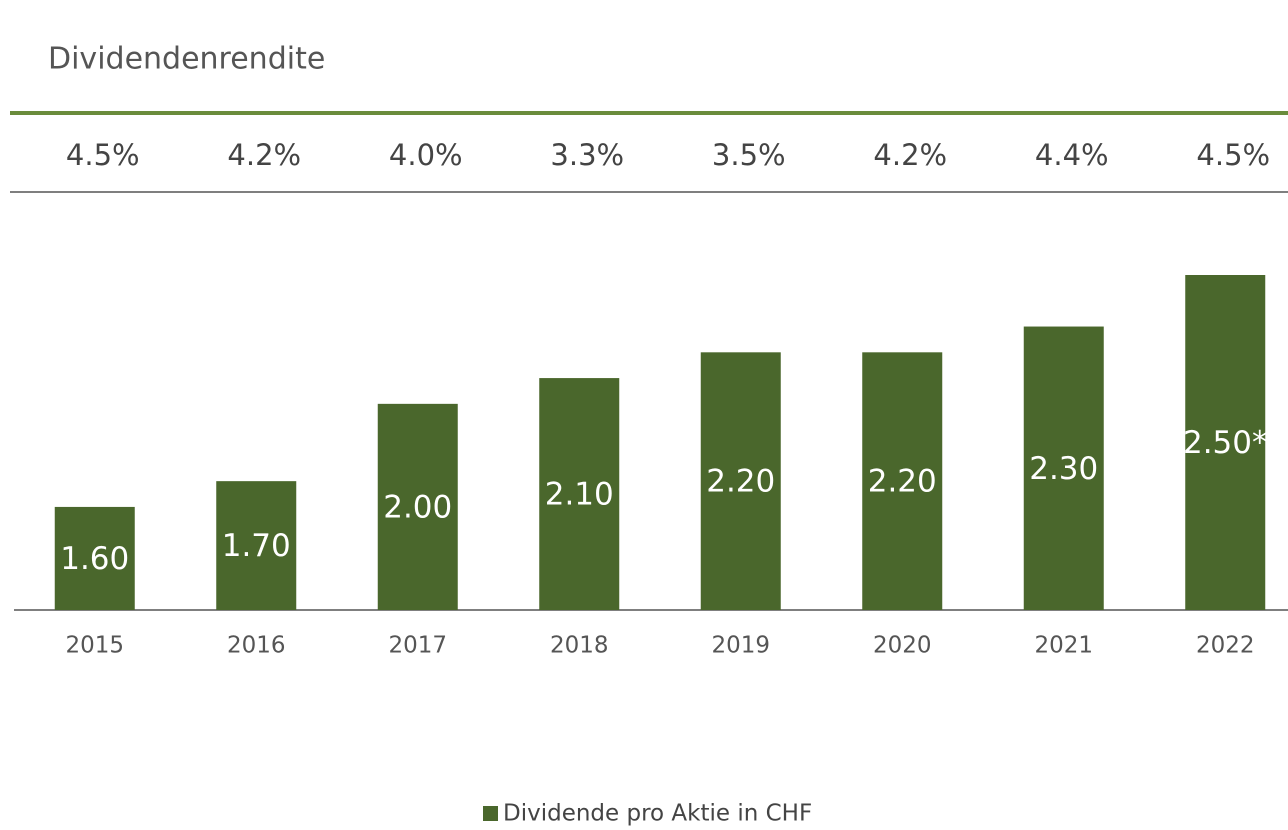 This screenshot has height=830, width=1288. I want to click on legend-label: Dividende pro Aktie in CHF, so click(657, 814).